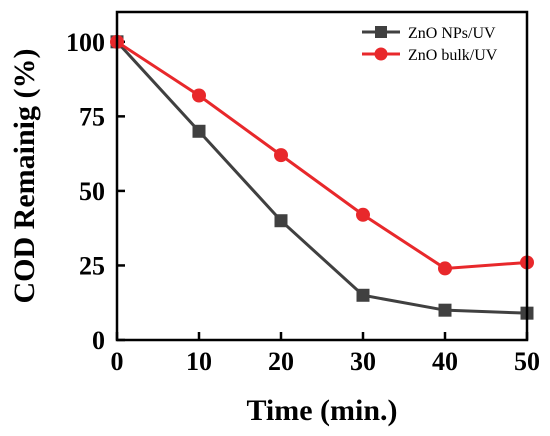 The width and height of the screenshot is (550, 436). What do you see at coordinates (527, 361) in the screenshot?
I see `x-tick-label: 50` at bounding box center [527, 361].